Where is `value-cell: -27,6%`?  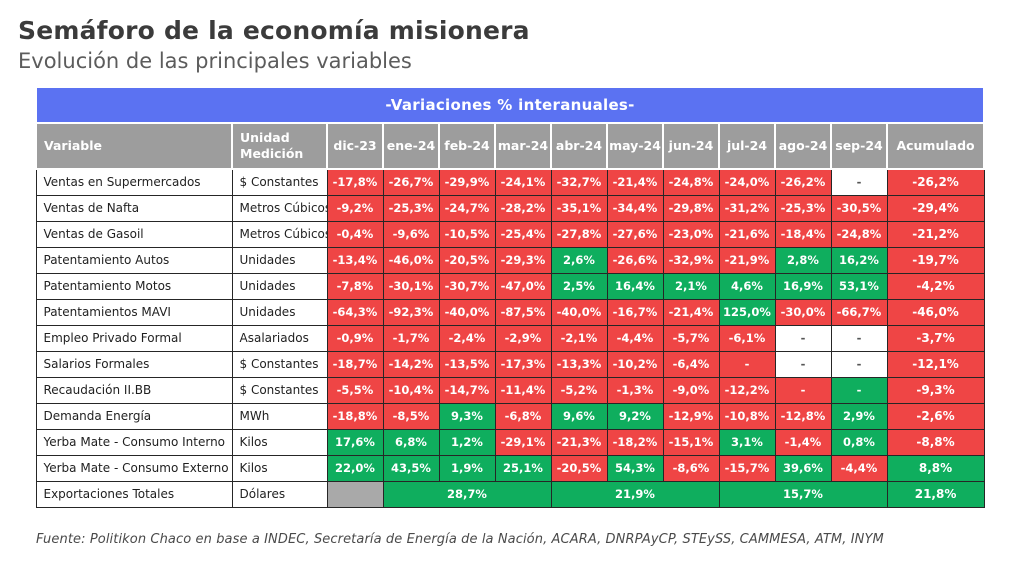
value-cell: -27,6% is located at coordinates (635, 234).